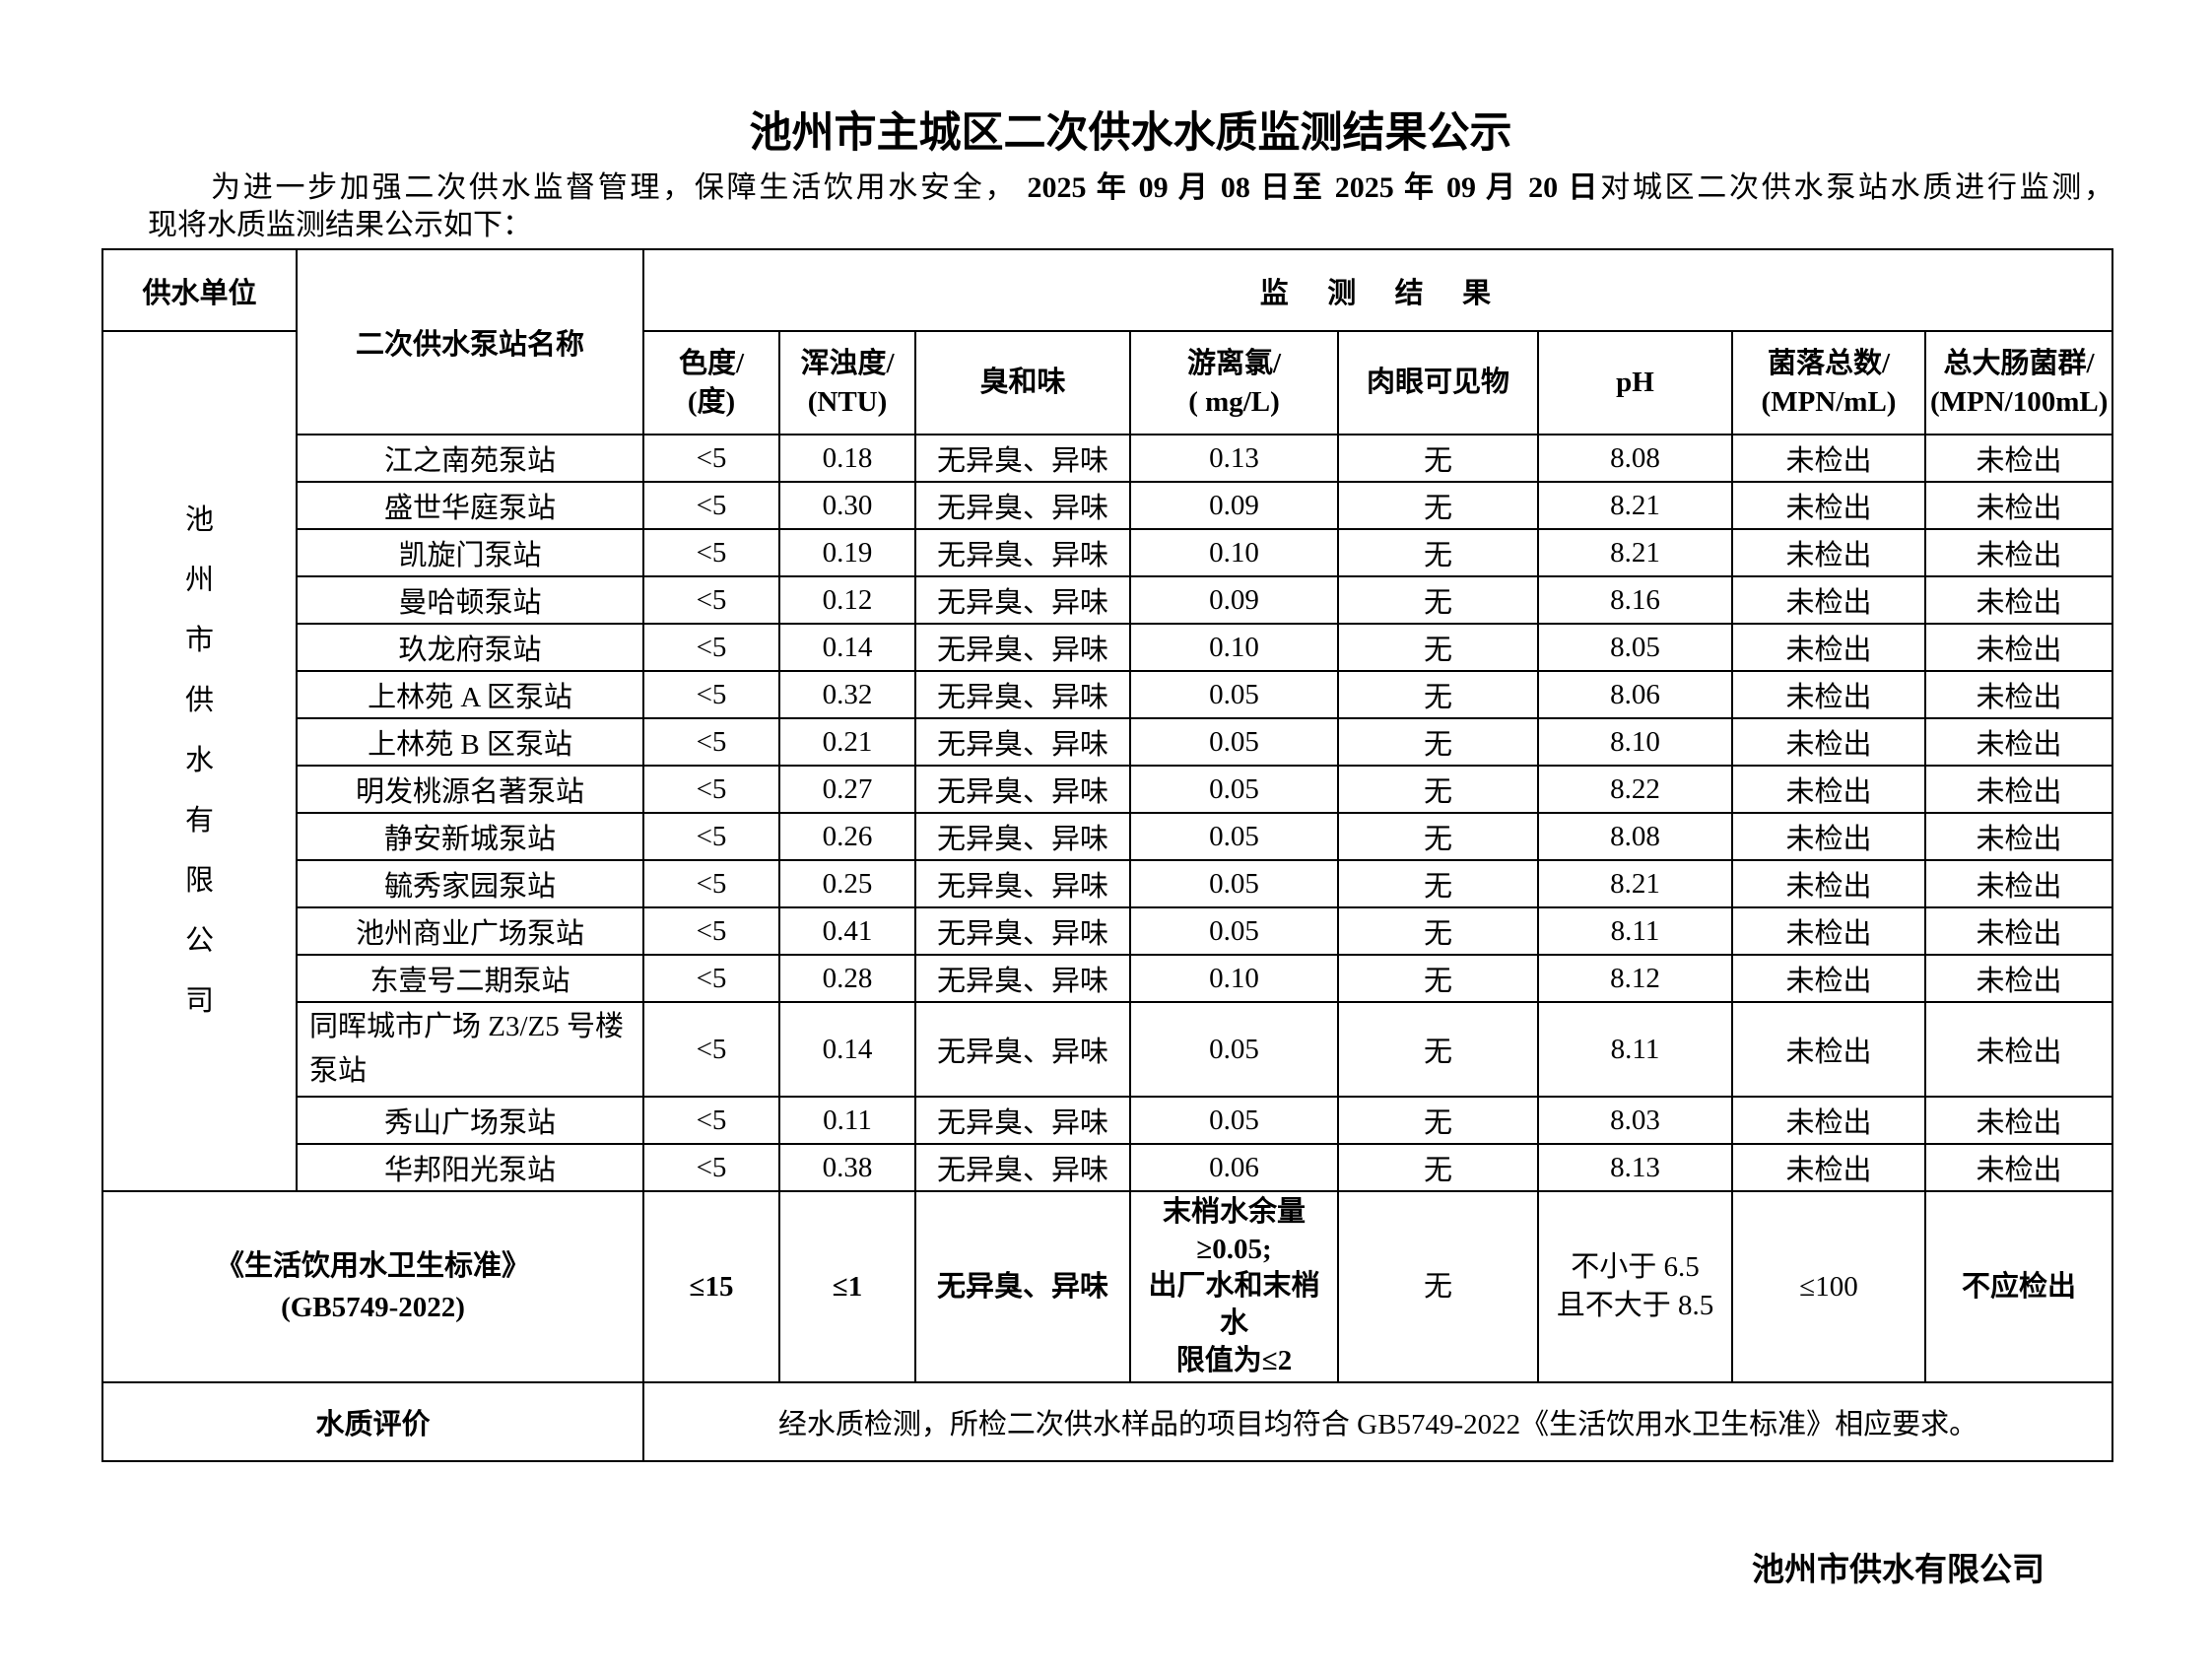 The width and height of the screenshot is (2212, 1674). What do you see at coordinates (1857, 188) in the screenshot?
I see `intro-text-post: 对城区二次供水泵站水质进行监测，` at bounding box center [1857, 188].